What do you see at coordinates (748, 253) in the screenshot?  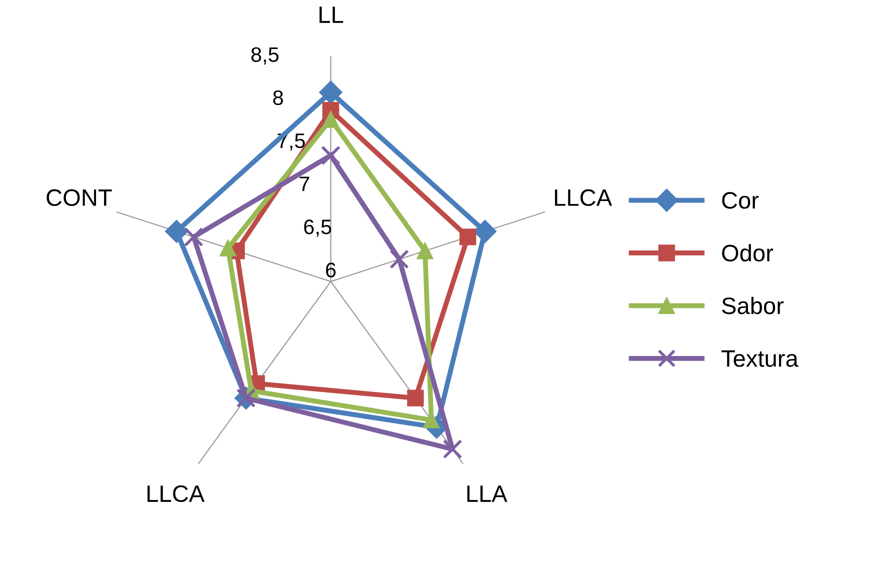 I see `legend-label: Odor` at bounding box center [748, 253].